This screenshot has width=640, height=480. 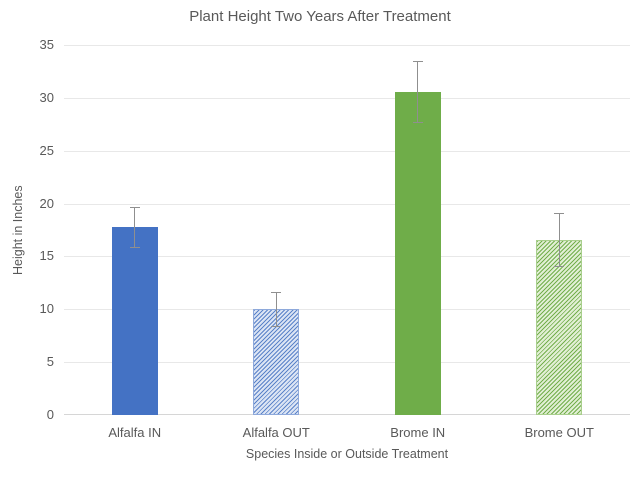 What do you see at coordinates (50, 362) in the screenshot?
I see `y-tick-label-5: 5` at bounding box center [50, 362].